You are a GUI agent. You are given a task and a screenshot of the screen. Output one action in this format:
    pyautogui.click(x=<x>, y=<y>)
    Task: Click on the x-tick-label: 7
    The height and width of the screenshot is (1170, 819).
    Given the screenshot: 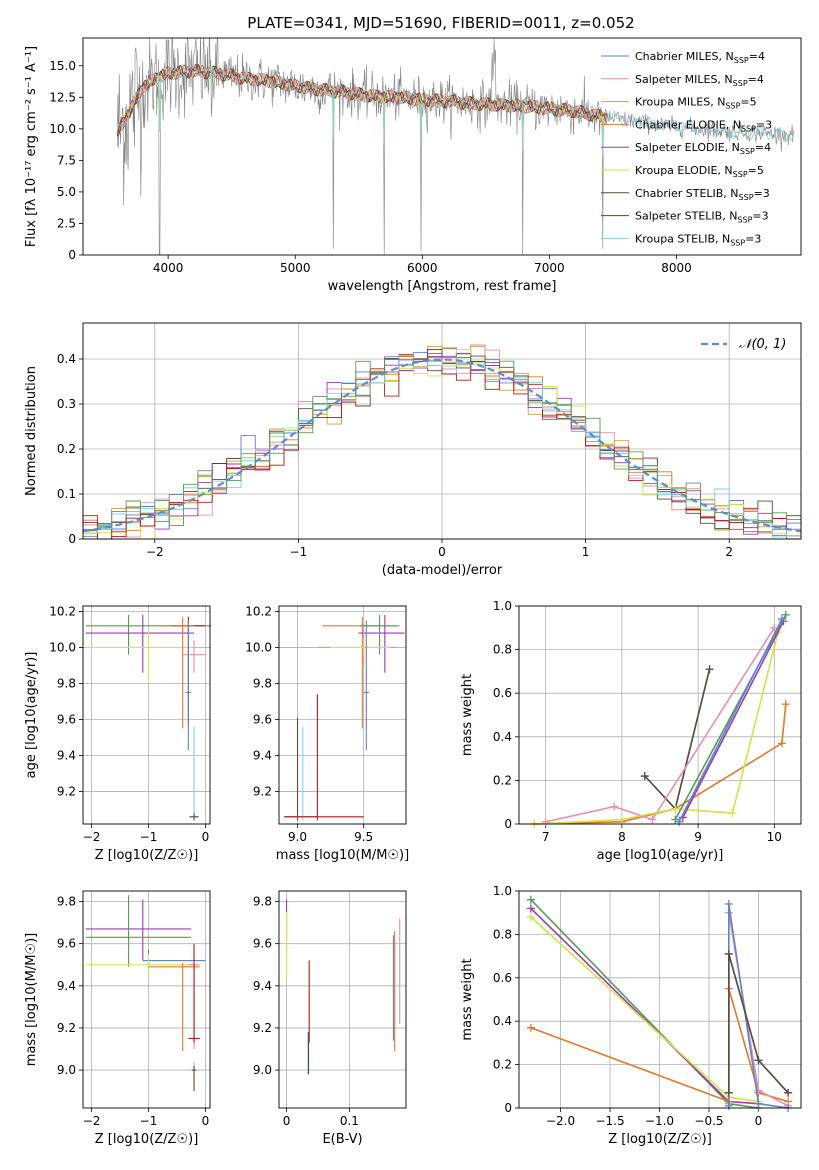 What is the action you would take?
    pyautogui.click(x=546, y=837)
    